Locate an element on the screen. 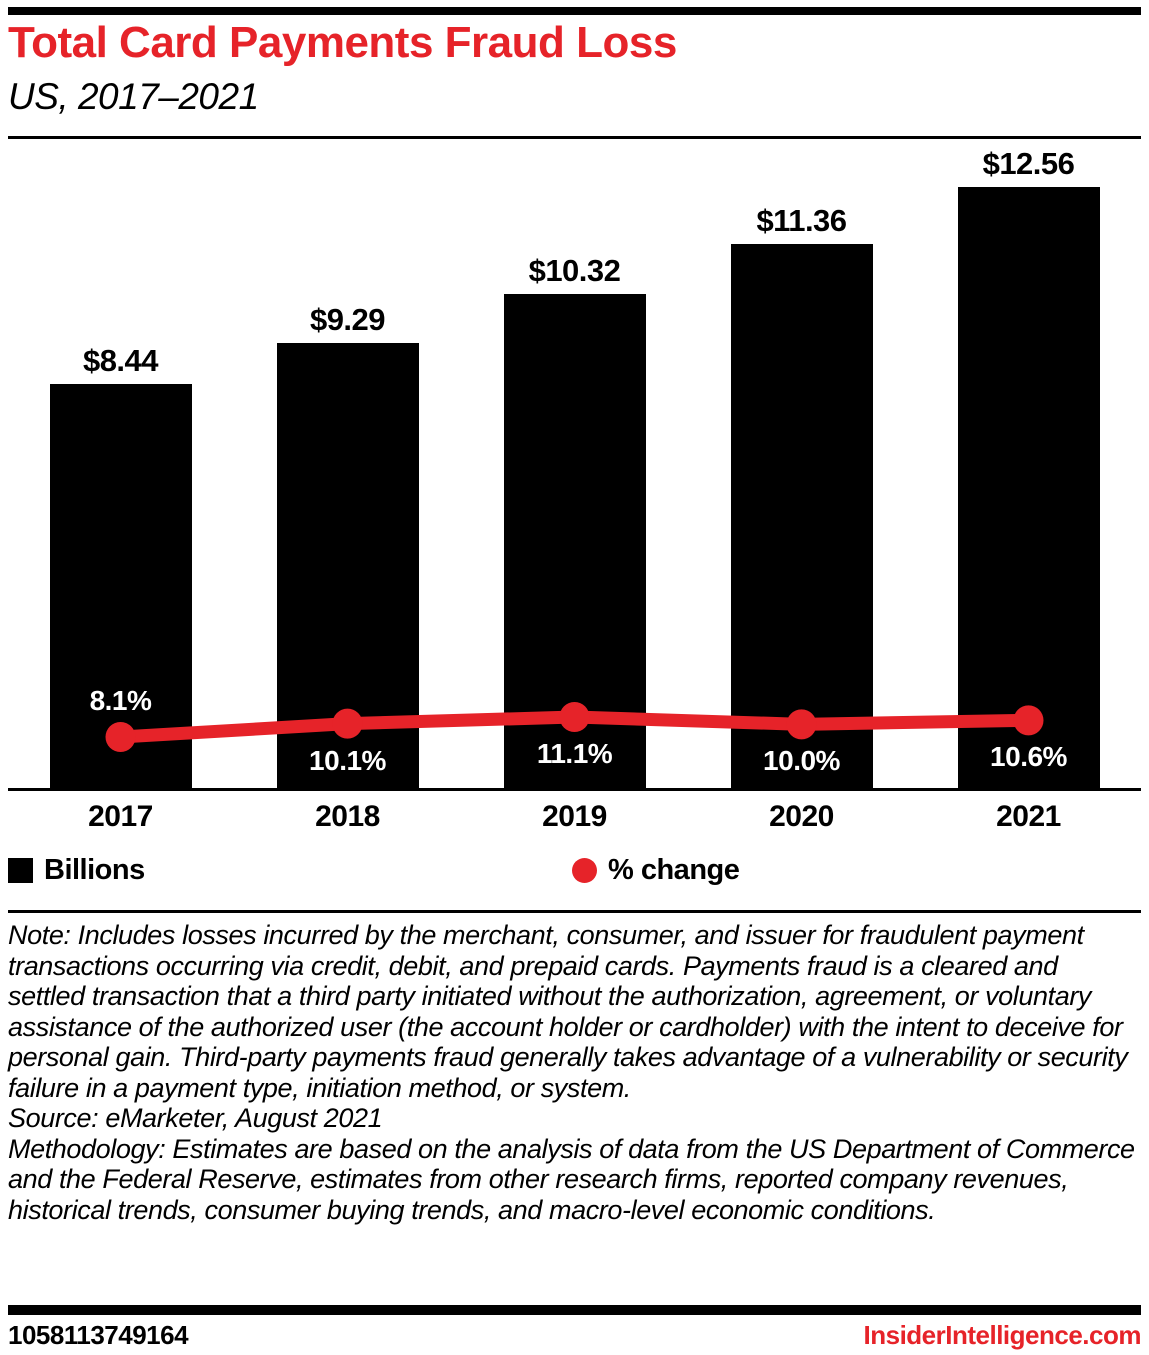 This screenshot has width=1149, height=1355. pct-change-label-2019: 11.1% is located at coordinates (574, 753).